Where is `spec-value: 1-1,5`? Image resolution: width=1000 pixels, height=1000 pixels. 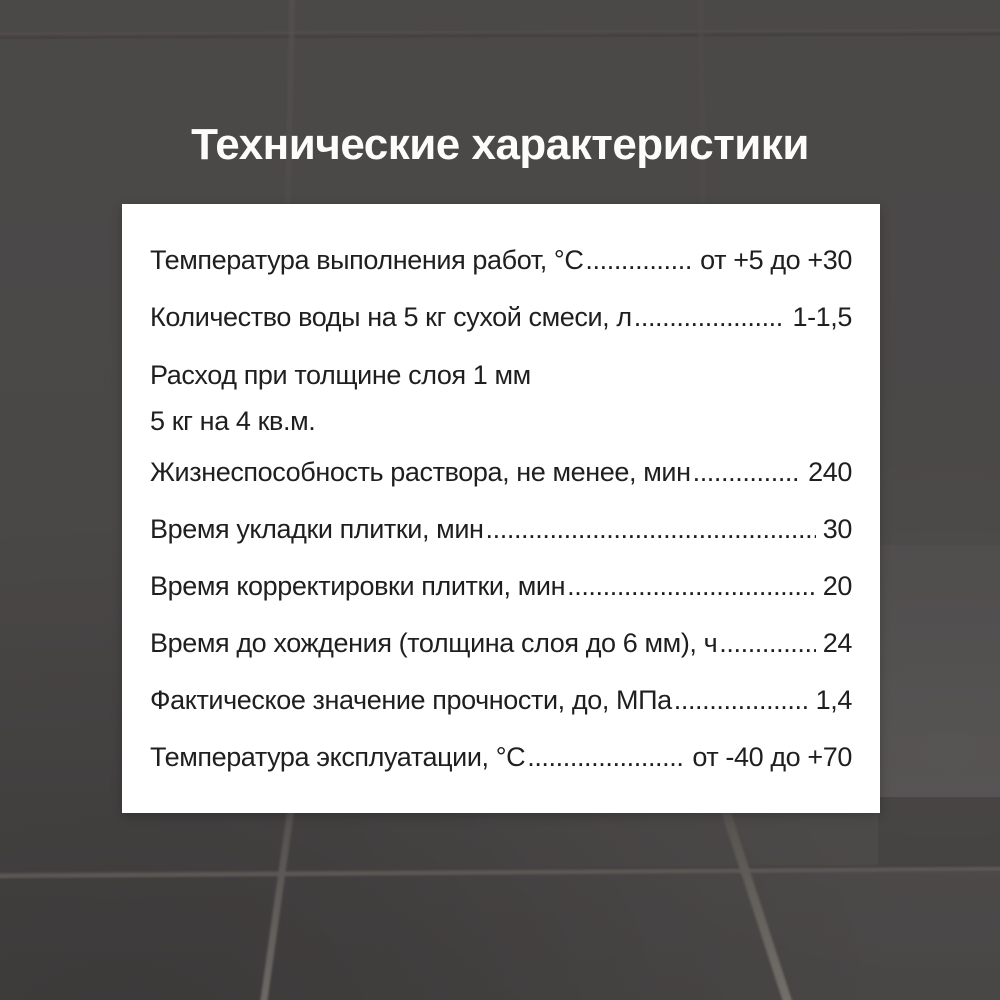
spec-value: 1-1,5 is located at coordinates (822, 317).